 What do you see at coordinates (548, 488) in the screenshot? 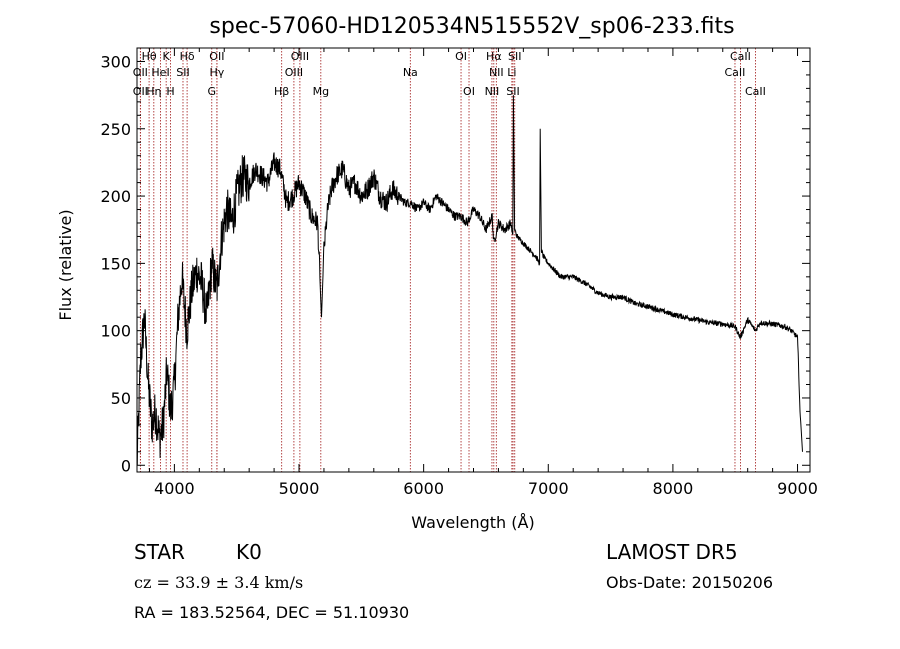
I see `x-tick-label-3: 7000` at bounding box center [548, 488].